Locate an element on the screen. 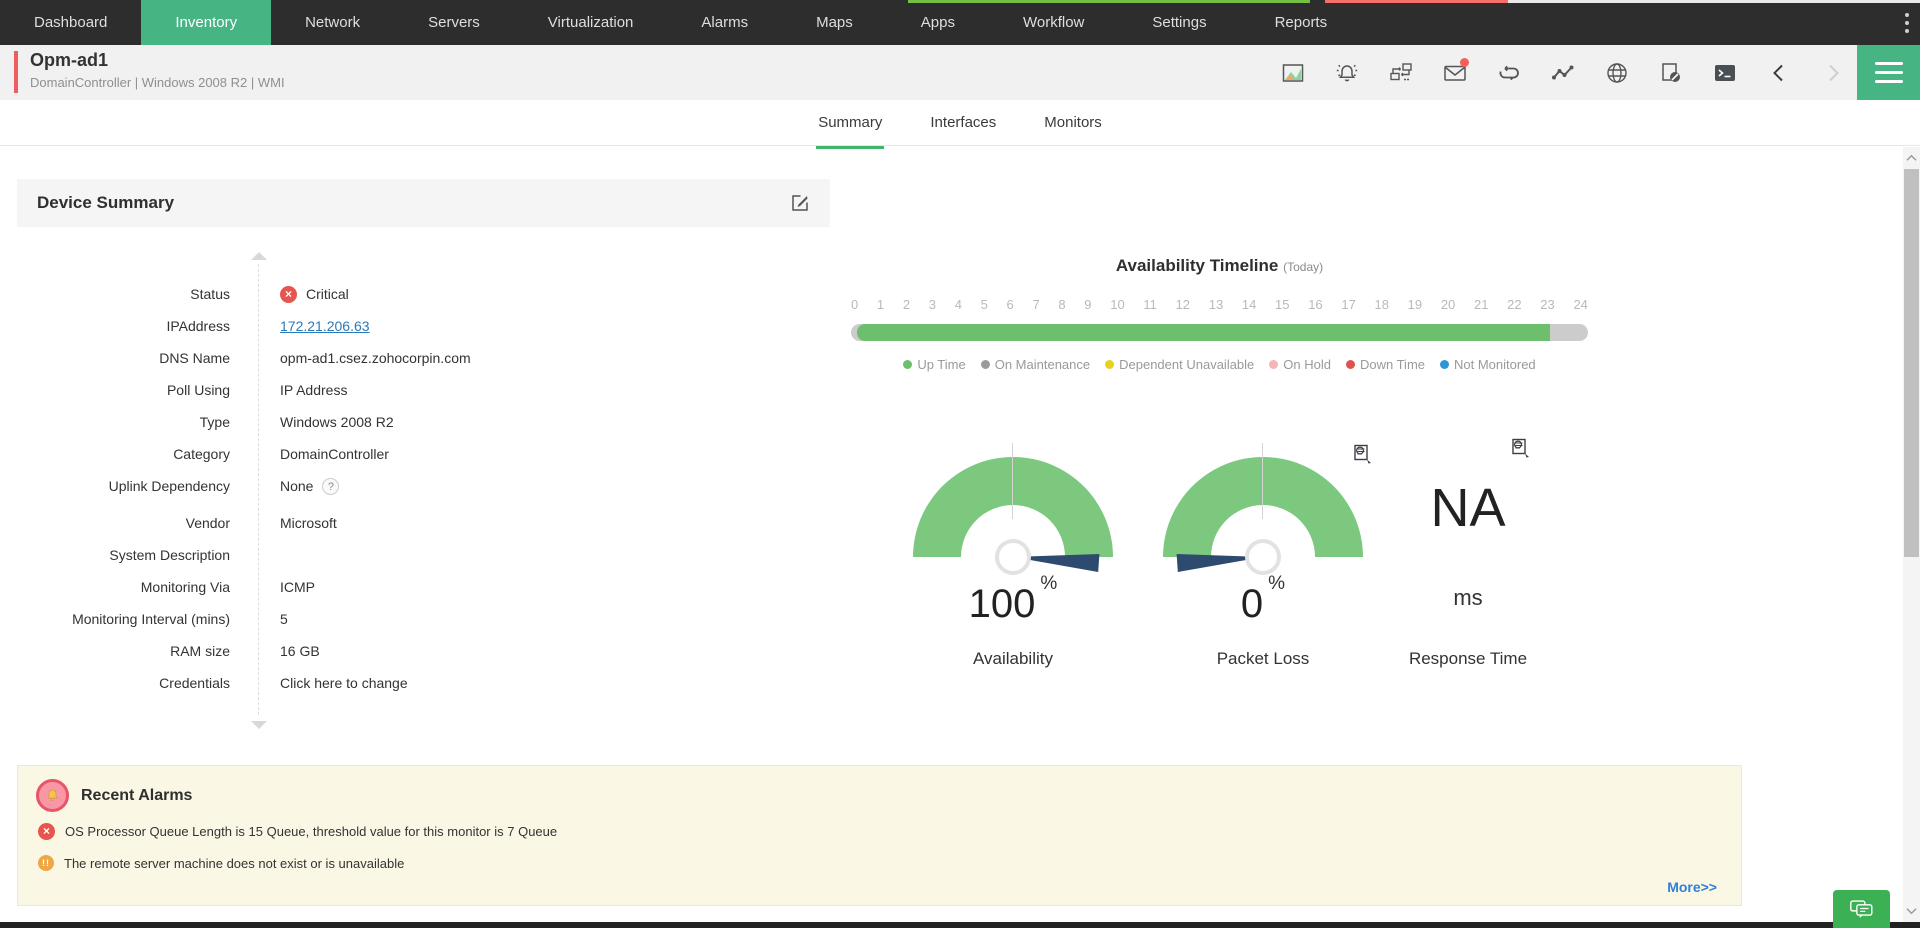 This screenshot has width=1920, height=928. performance-report-icon is located at coordinates (1293, 73).